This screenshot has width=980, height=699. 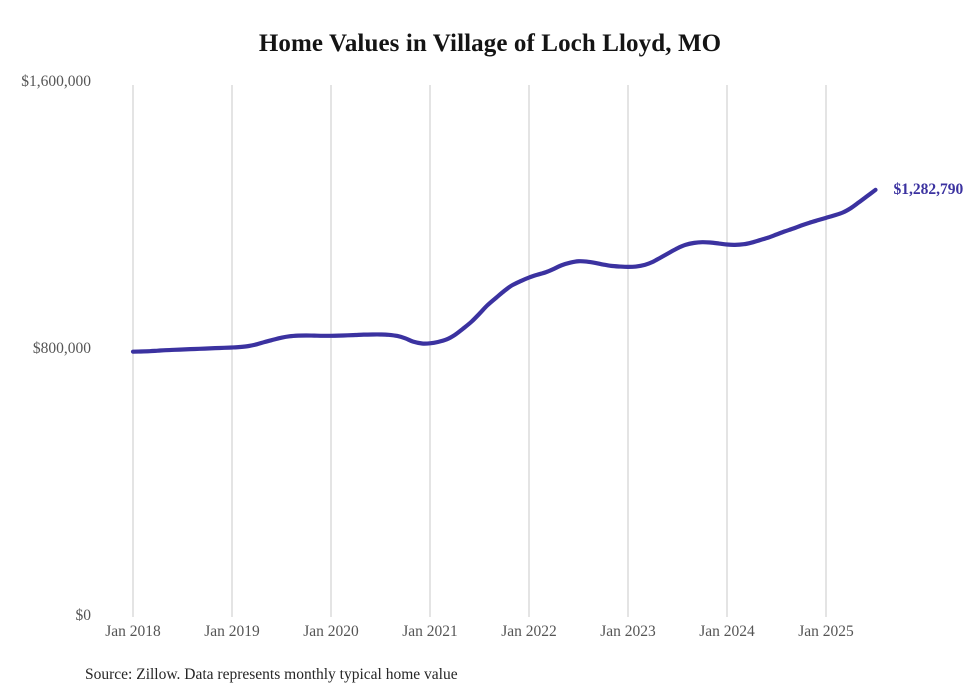 What do you see at coordinates (826, 631) in the screenshot?
I see `x-tick-label-7: Jan 2025` at bounding box center [826, 631].